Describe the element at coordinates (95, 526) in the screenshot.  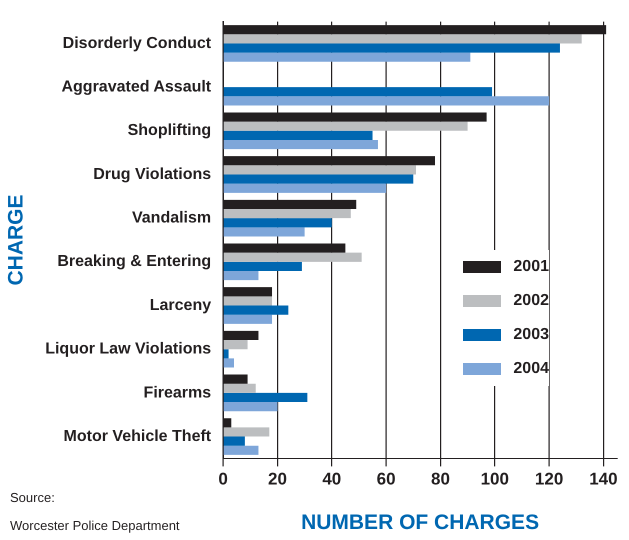
I see `text: Worcester Police Department` at that location.